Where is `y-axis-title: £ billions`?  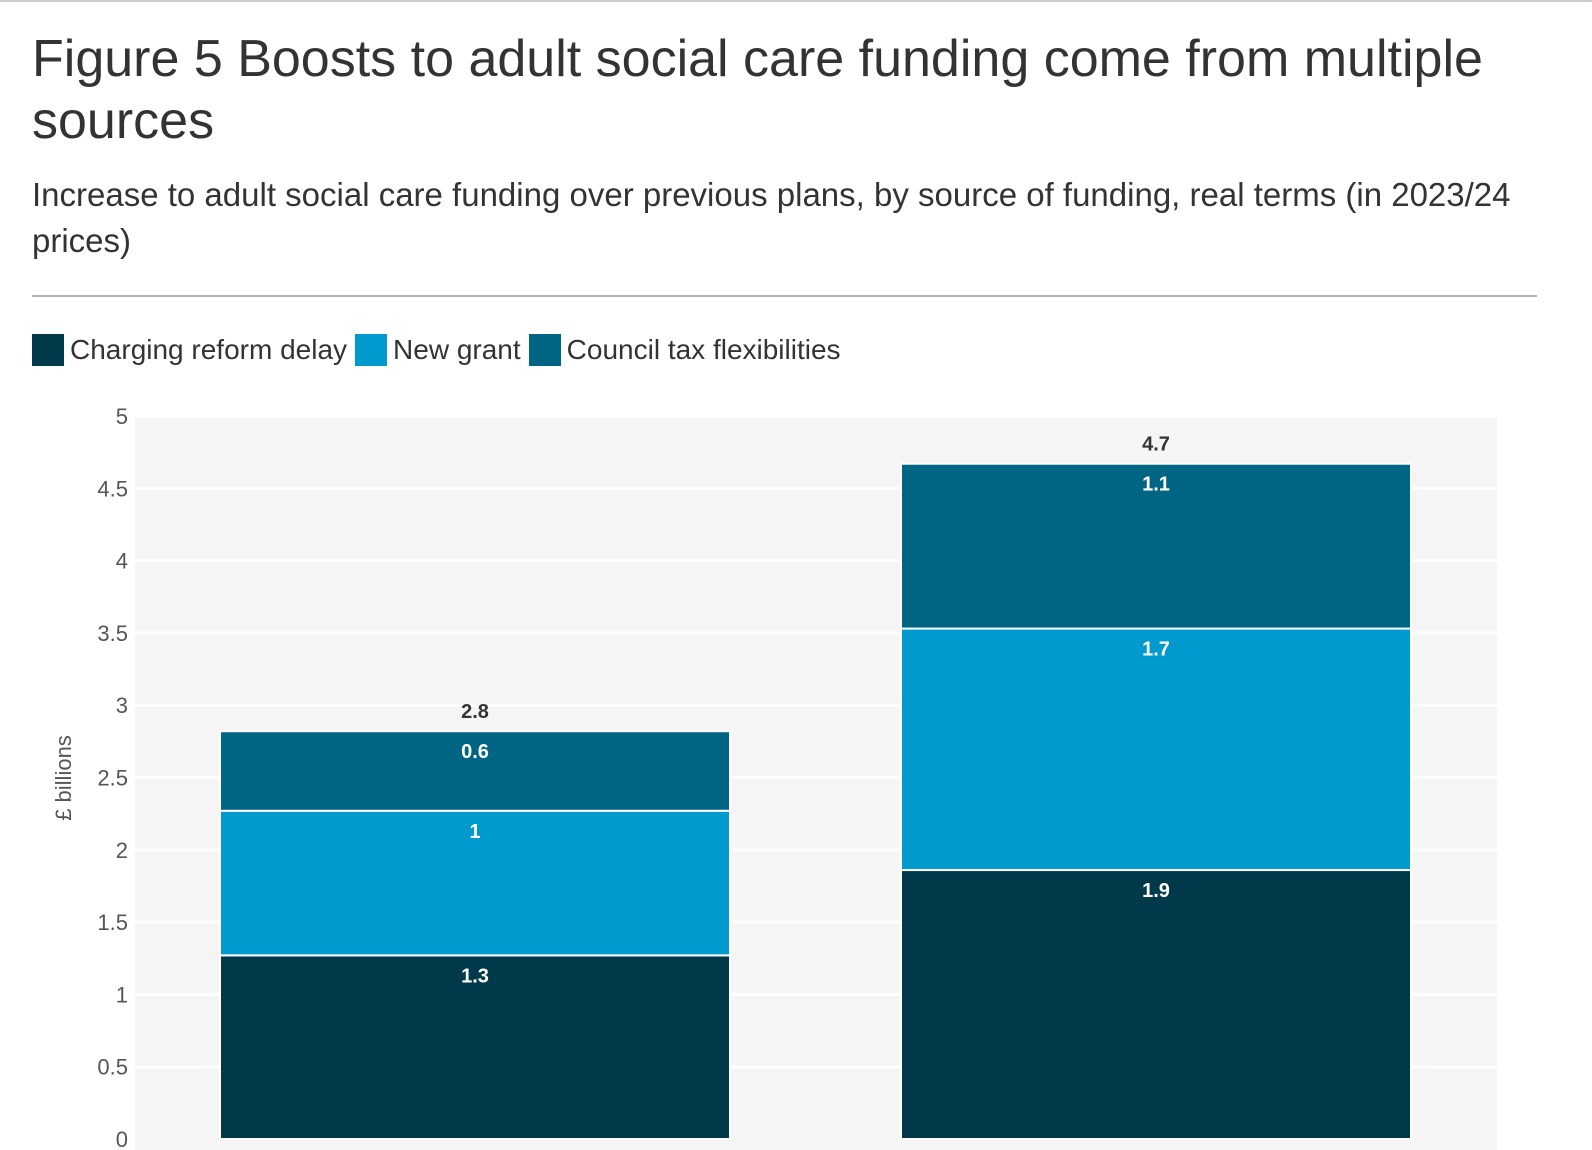
y-axis-title: £ billions is located at coordinates (63, 778).